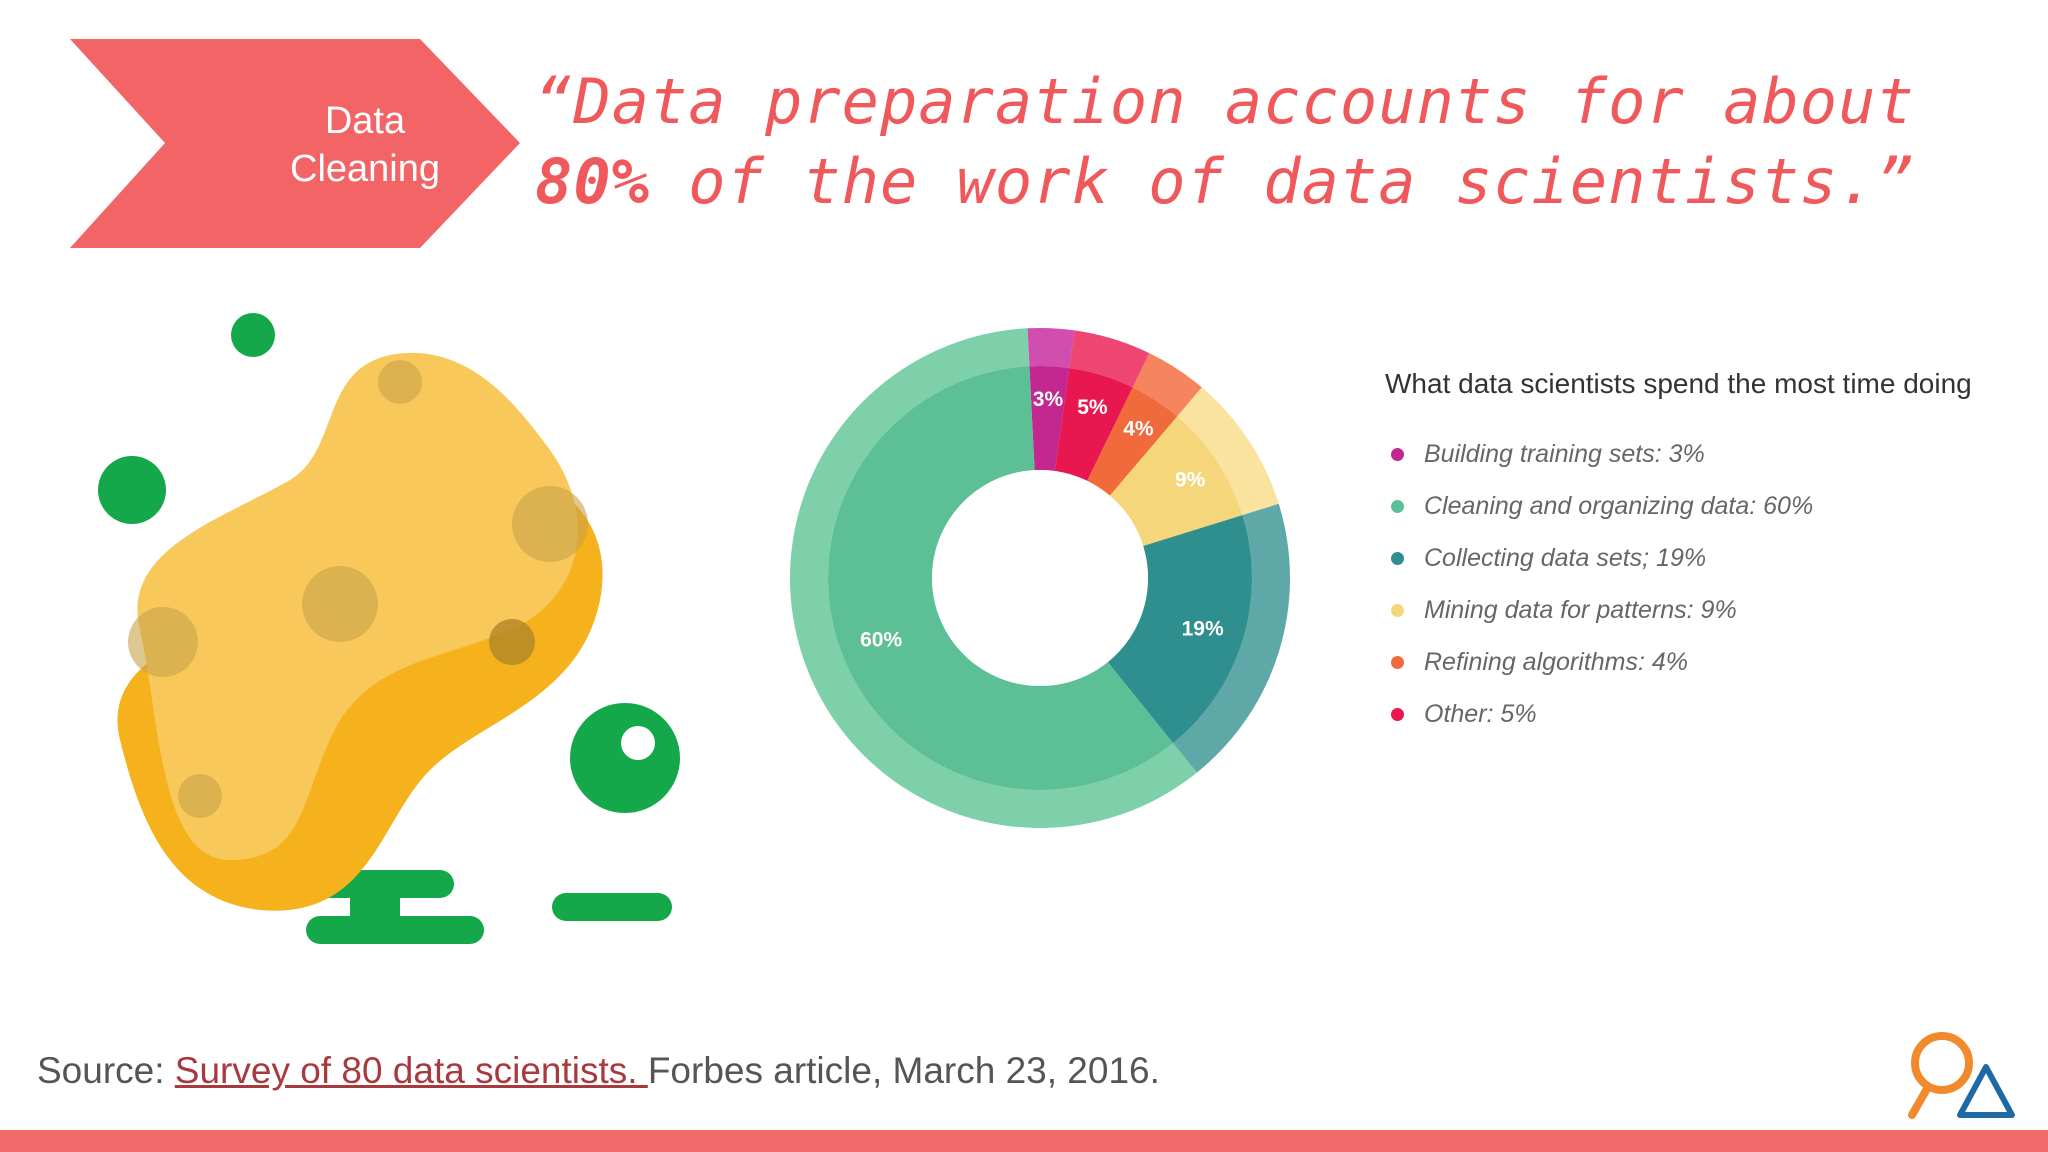 The width and height of the screenshot is (2048, 1152). What do you see at coordinates (1138, 428) in the screenshot?
I see `slice-label: 4%` at bounding box center [1138, 428].